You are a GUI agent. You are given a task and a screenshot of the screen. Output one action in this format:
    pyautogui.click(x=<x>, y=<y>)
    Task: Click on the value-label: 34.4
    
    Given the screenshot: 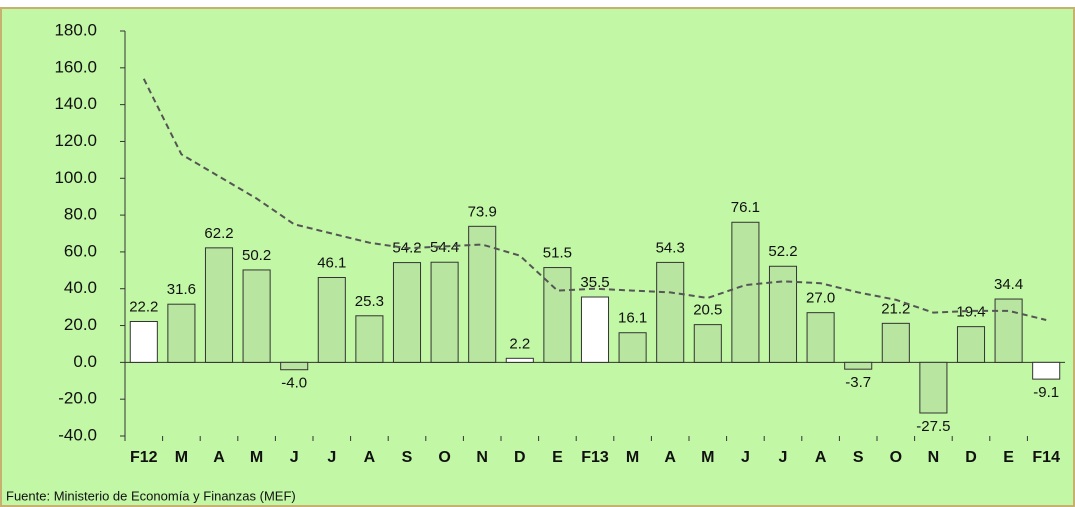 What is the action you would take?
    pyautogui.click(x=1008, y=284)
    